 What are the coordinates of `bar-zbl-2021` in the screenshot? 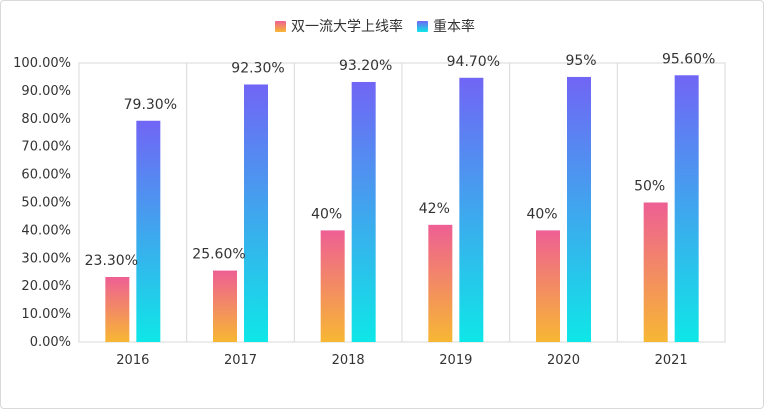 It's located at (686, 208).